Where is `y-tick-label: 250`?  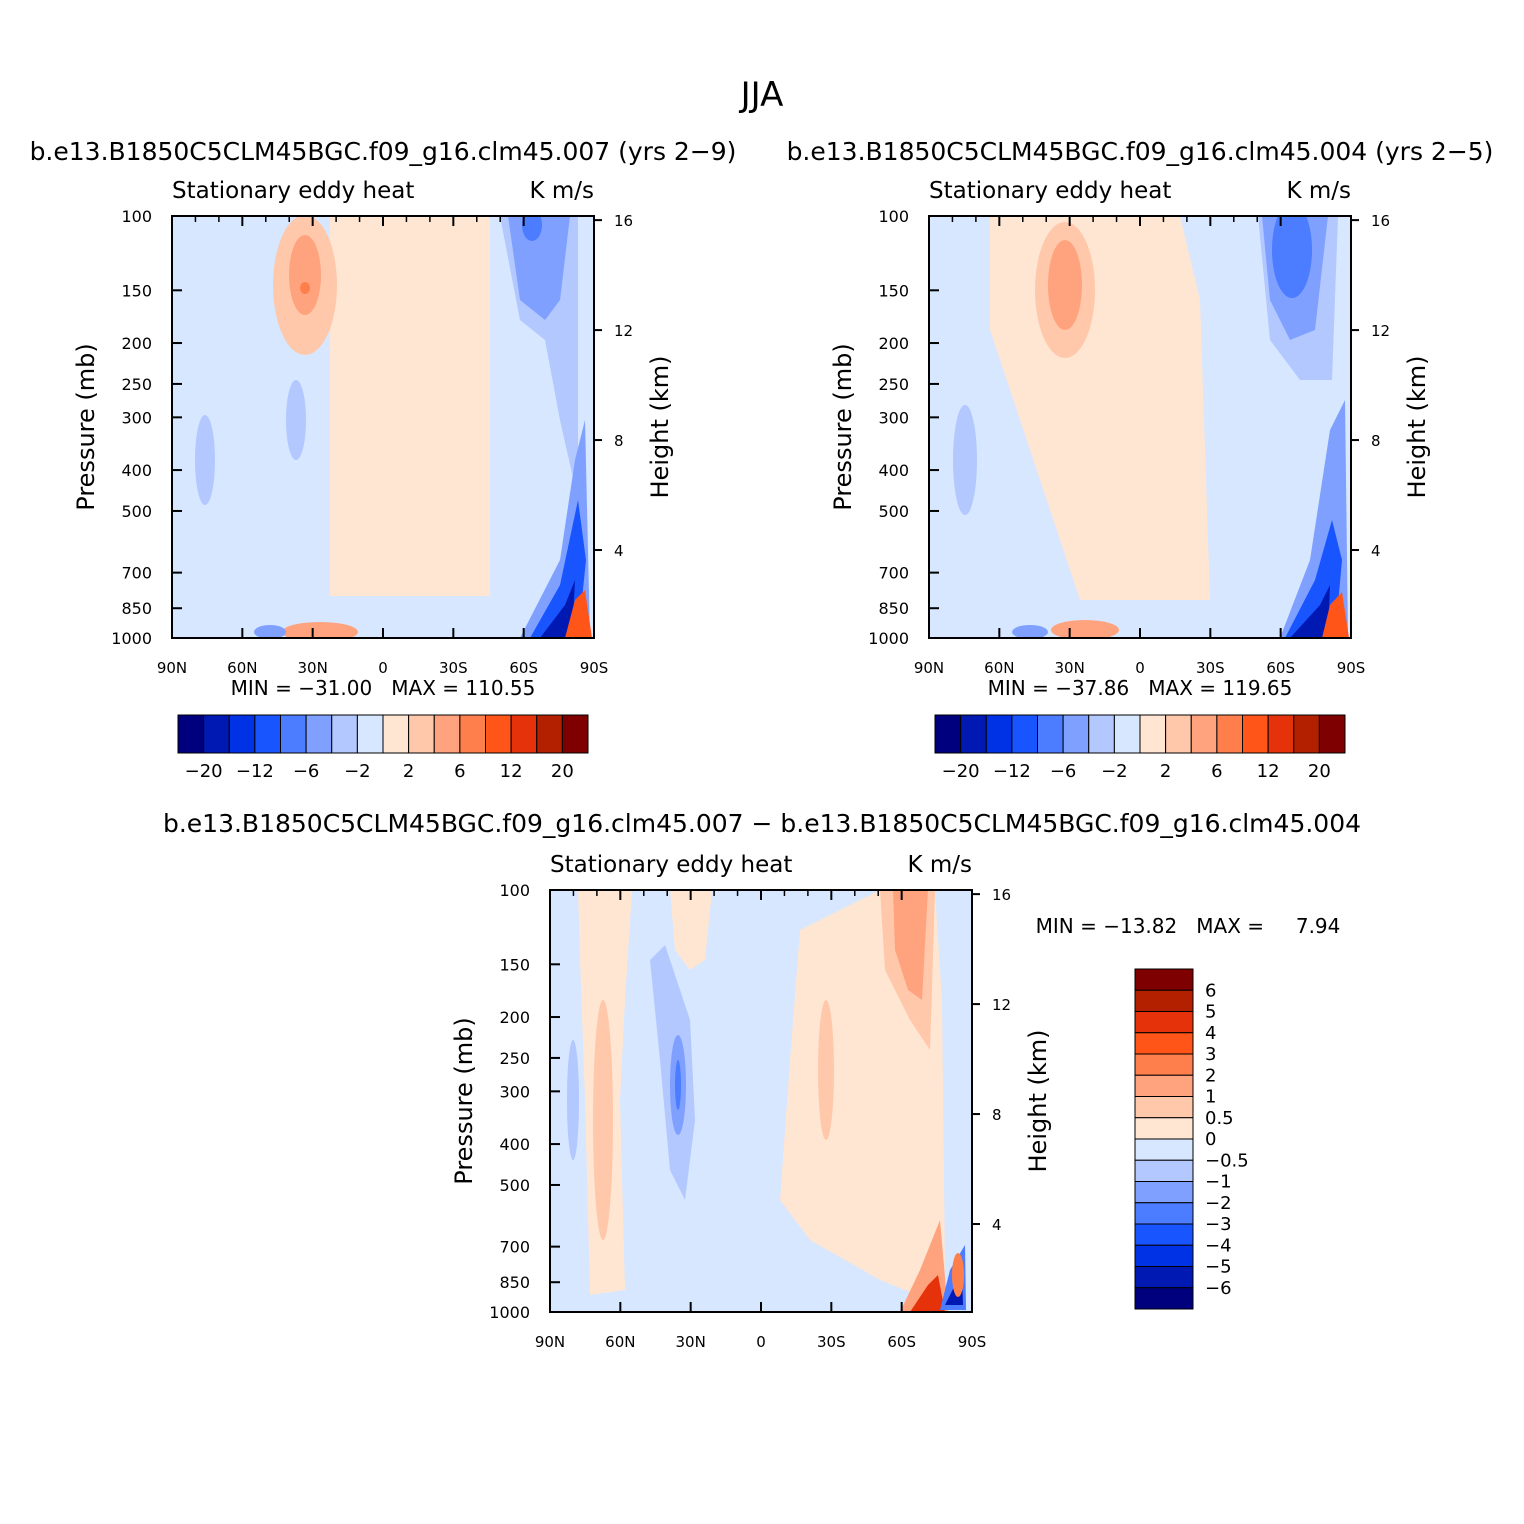
y-tick-label: 250 is located at coordinates (136, 384).